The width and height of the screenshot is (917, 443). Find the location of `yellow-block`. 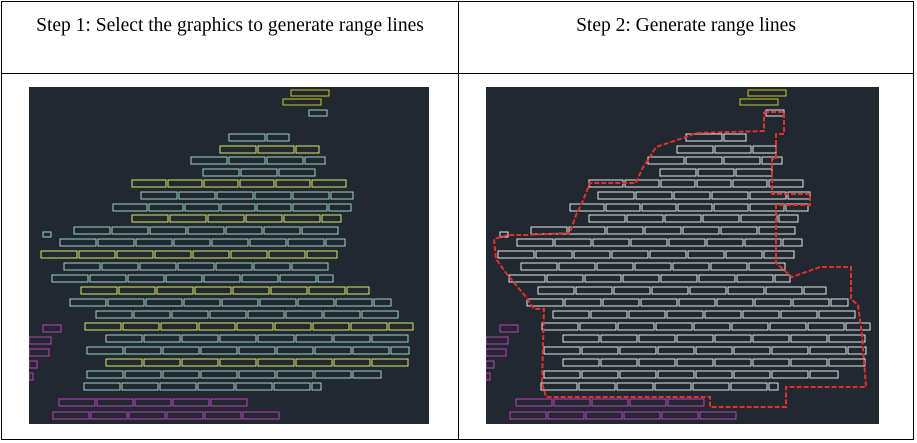

yellow-block is located at coordinates (767, 93).